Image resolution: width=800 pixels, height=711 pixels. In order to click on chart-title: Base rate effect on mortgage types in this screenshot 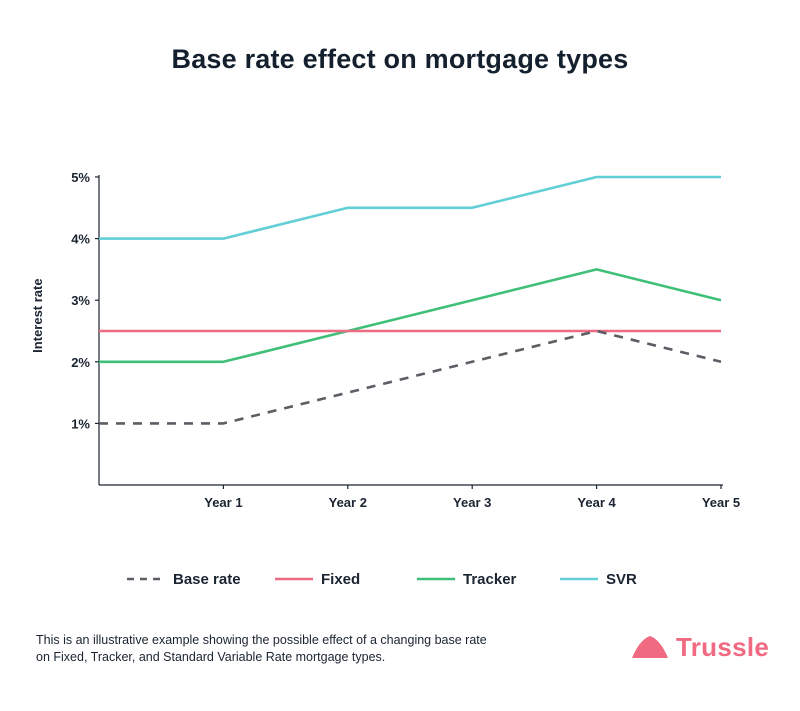, I will do `click(400, 59)`.